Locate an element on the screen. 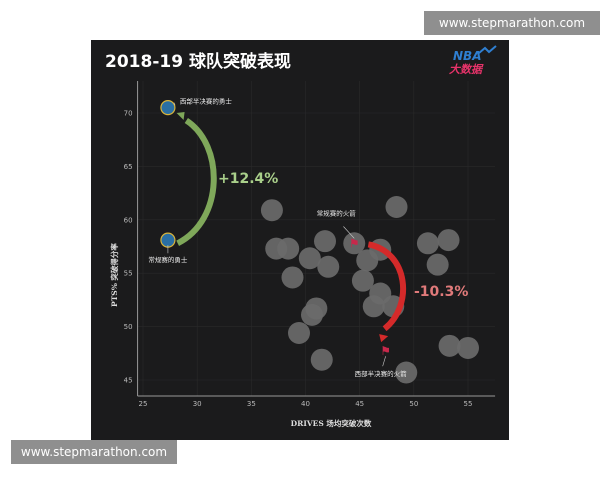  team-point-label: 西部半决赛的火箭 is located at coordinates (381, 373).